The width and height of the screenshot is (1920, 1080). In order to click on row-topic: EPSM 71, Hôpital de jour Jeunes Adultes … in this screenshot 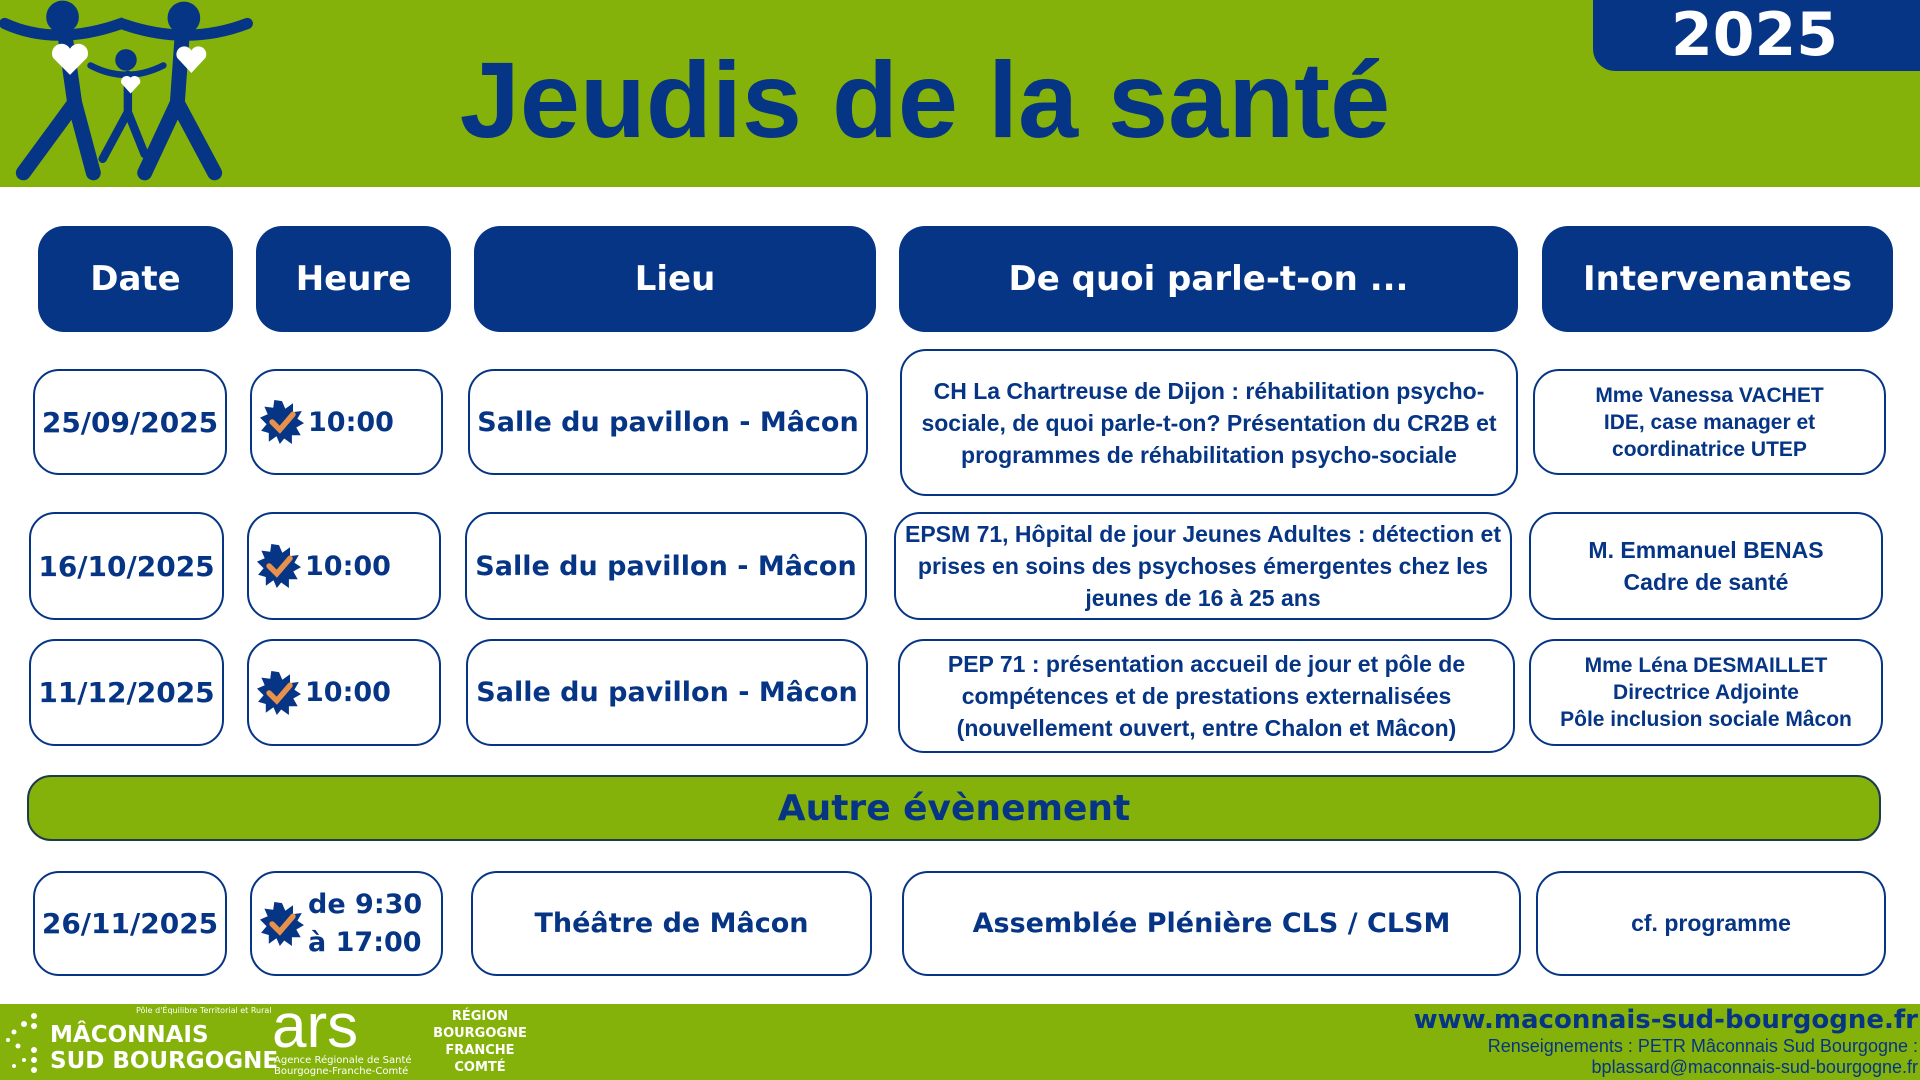, I will do `click(1203, 566)`.